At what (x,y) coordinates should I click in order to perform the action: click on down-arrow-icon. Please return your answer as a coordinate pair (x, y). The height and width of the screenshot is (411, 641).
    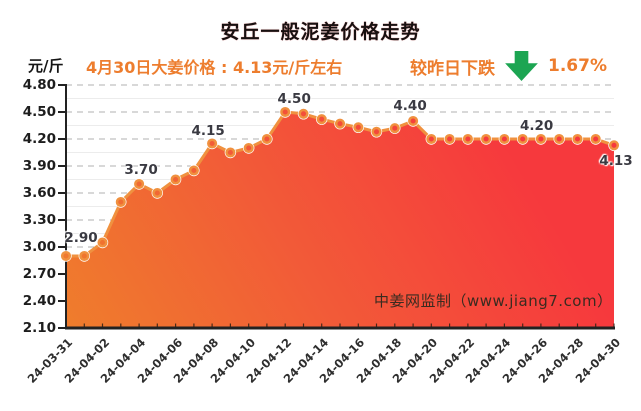
    Looking at the image, I should click on (521, 66).